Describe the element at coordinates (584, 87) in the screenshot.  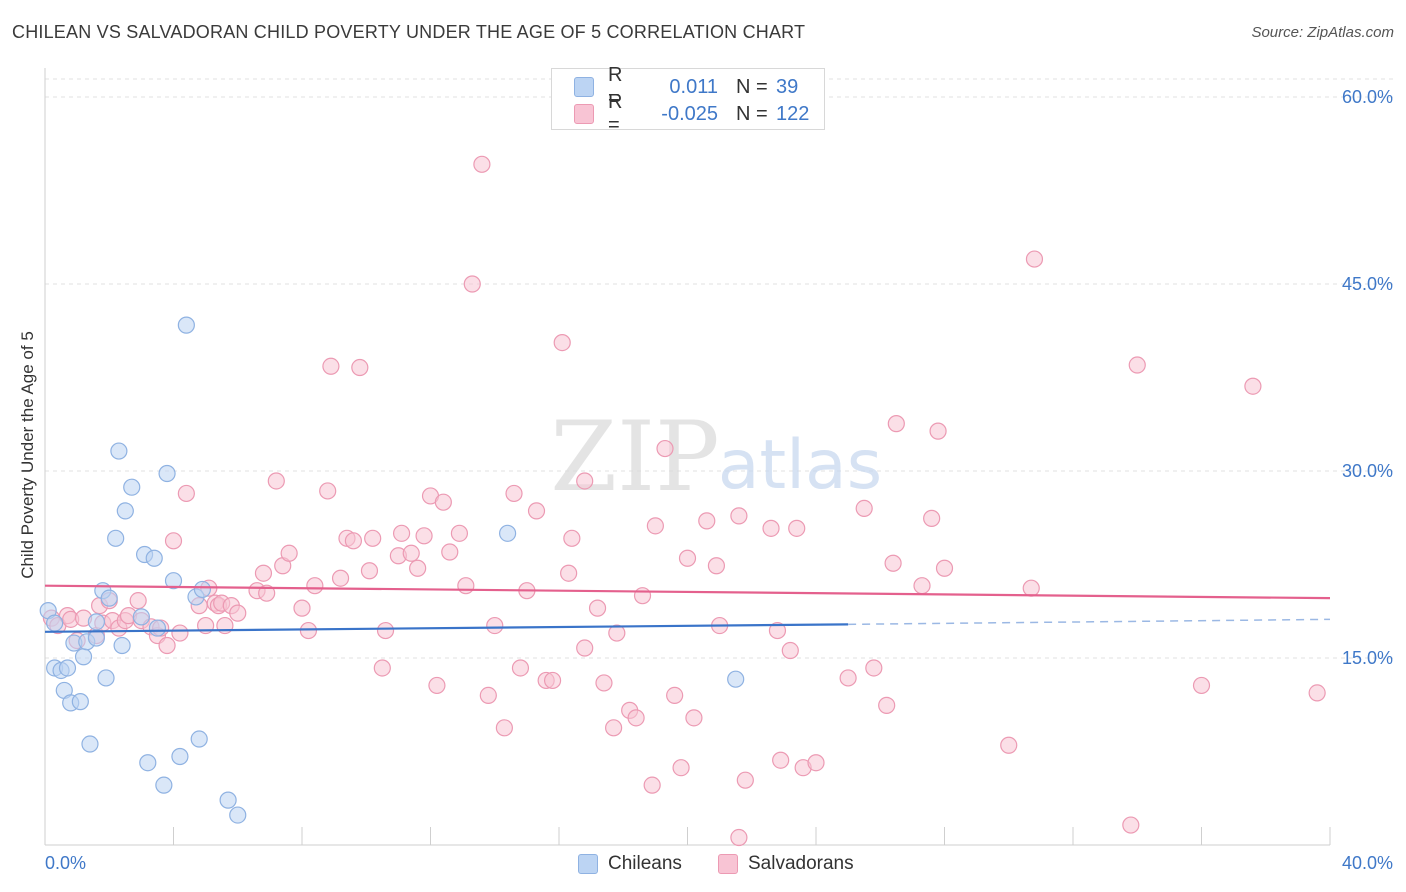
I see `chileans-swatch` at that location.